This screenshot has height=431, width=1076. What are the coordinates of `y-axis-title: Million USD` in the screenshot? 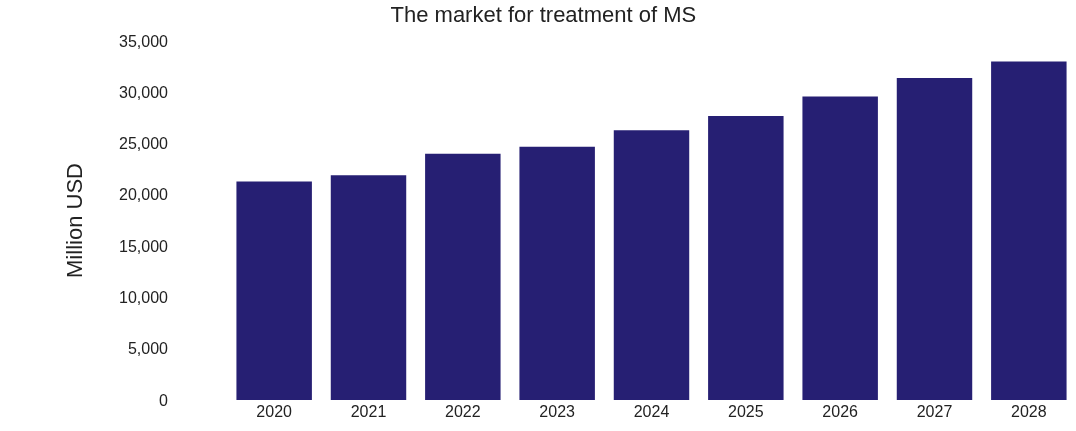 It's located at (74, 220).